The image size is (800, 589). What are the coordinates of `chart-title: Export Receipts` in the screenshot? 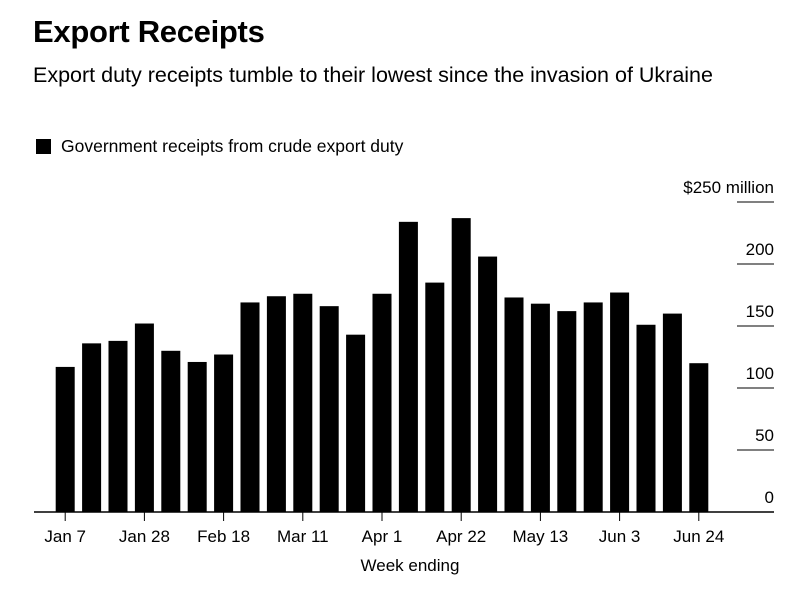 It's located at (149, 31).